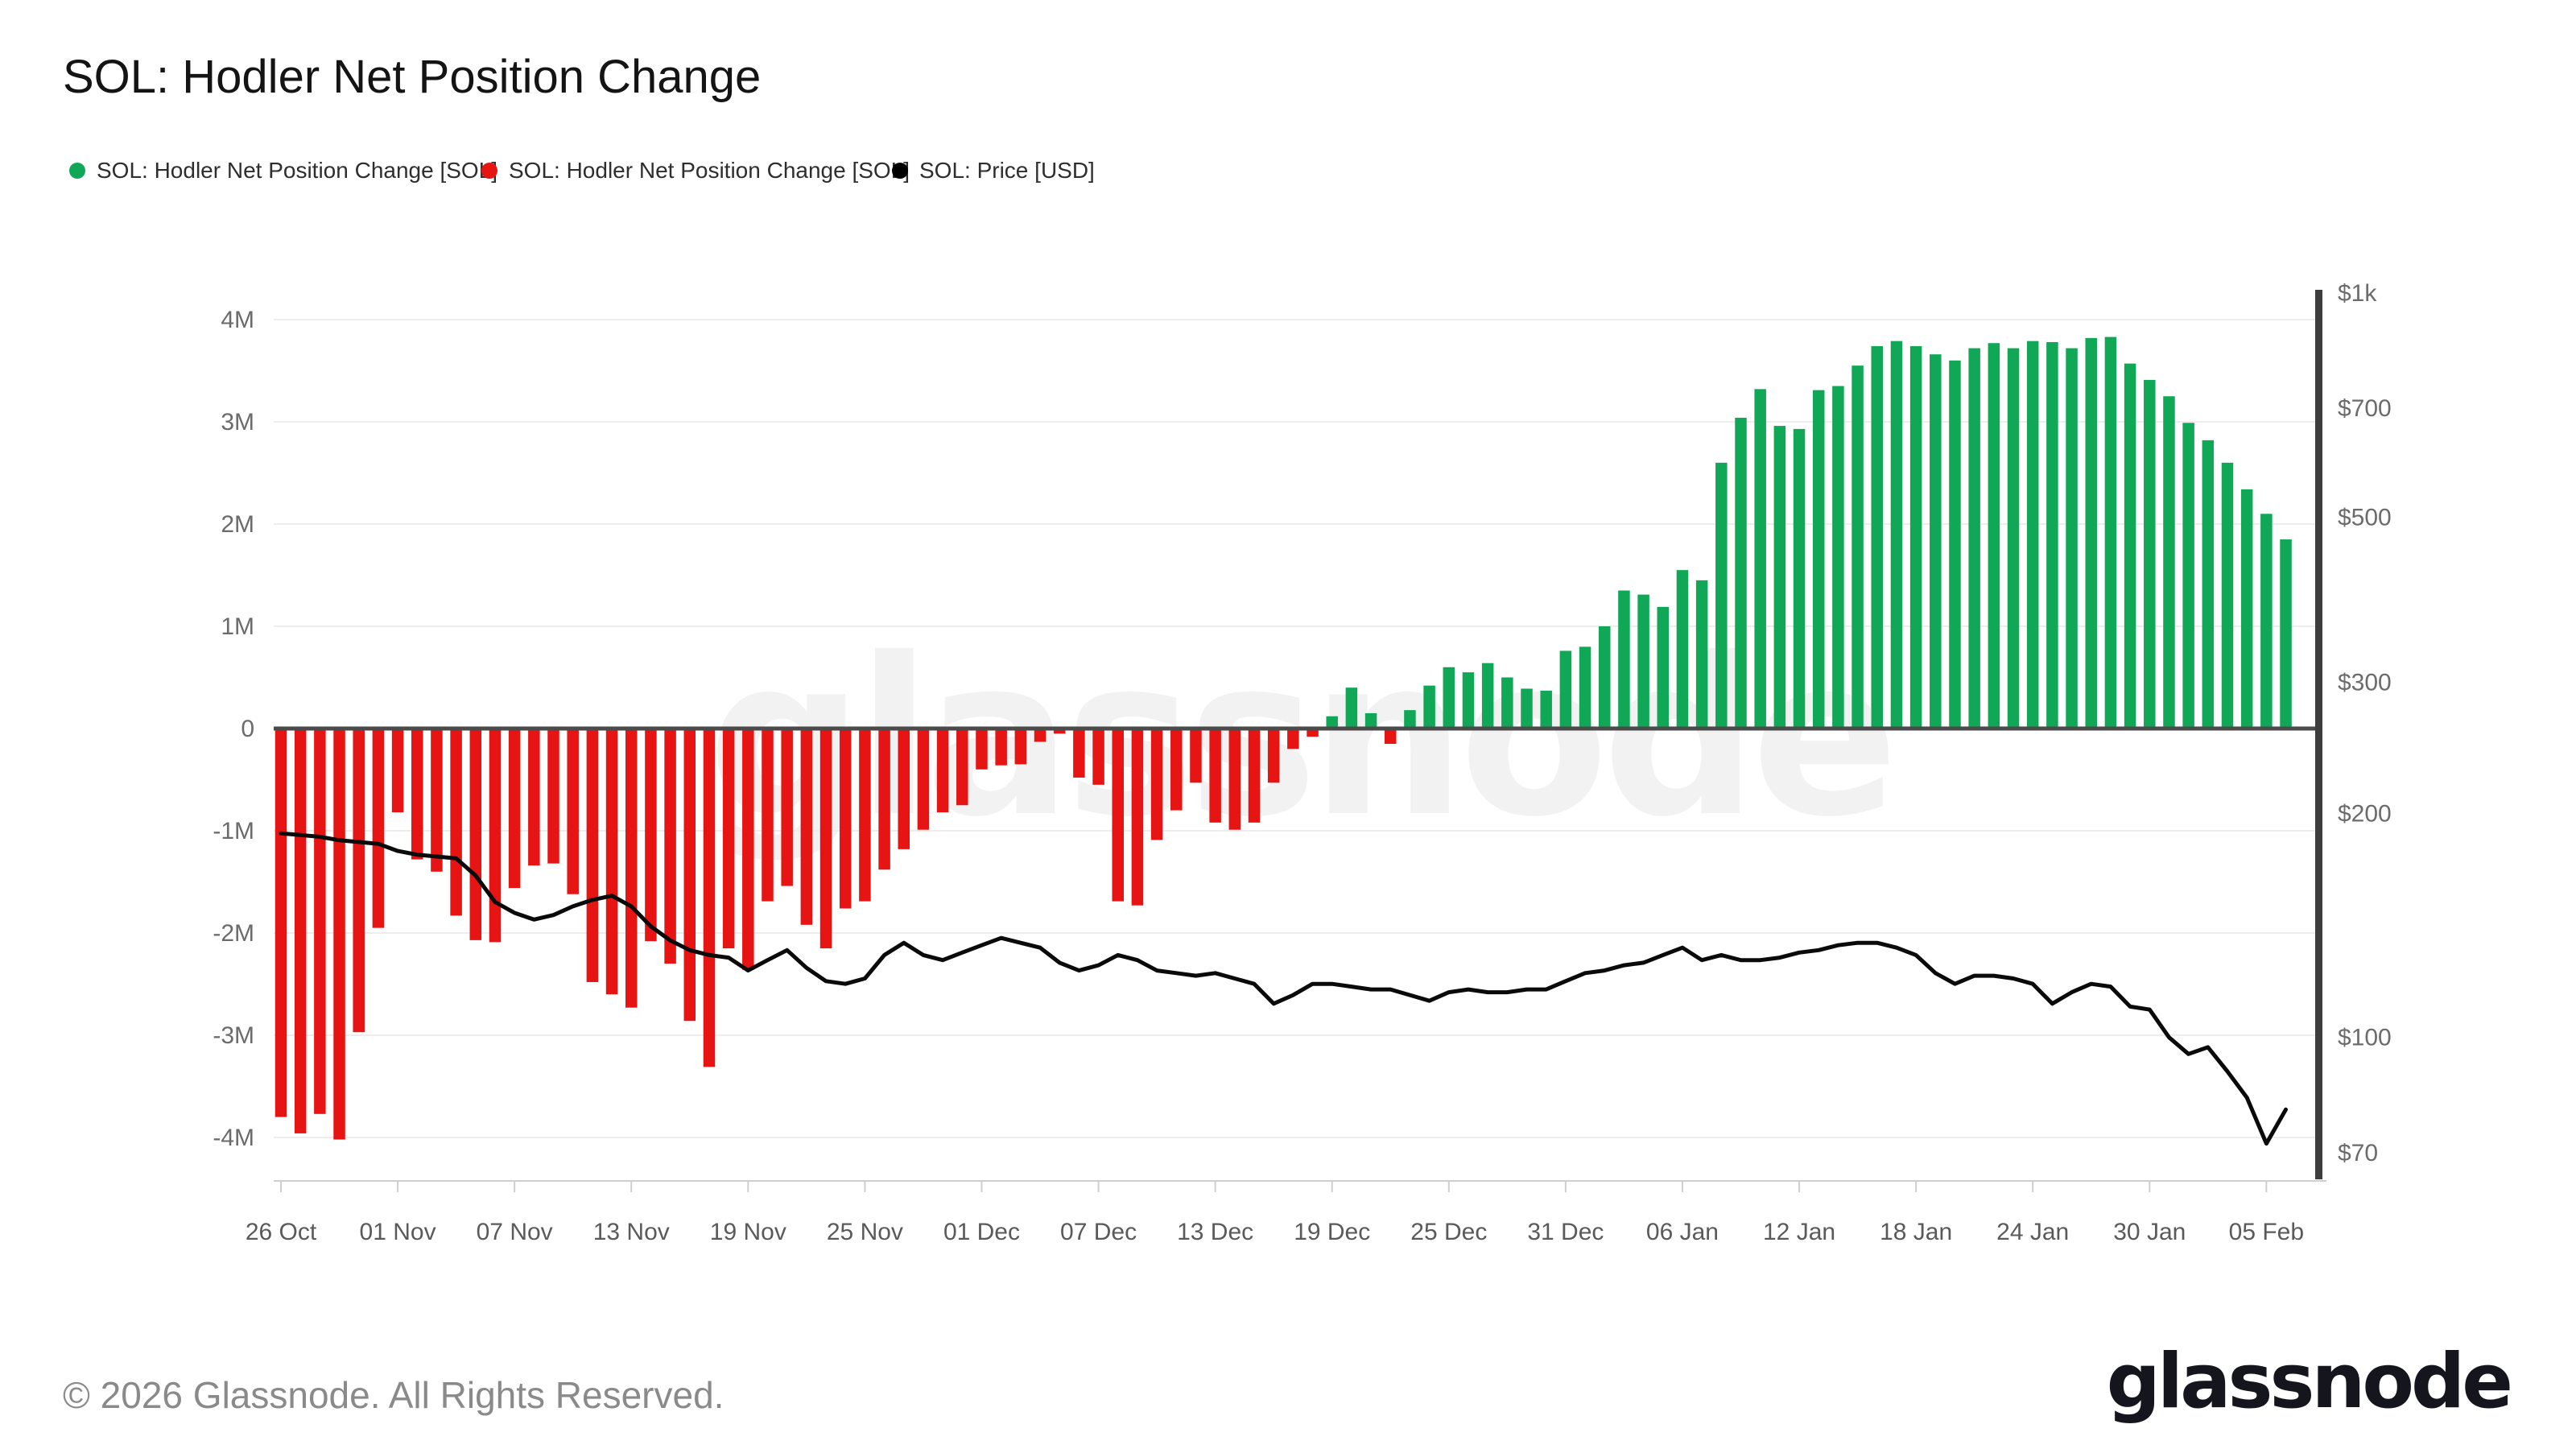 This screenshot has width=2576, height=1449. What do you see at coordinates (695, 171) in the screenshot?
I see `legend-item-hodler-negative: SOL: Hodler Net Position Change [SOL]` at bounding box center [695, 171].